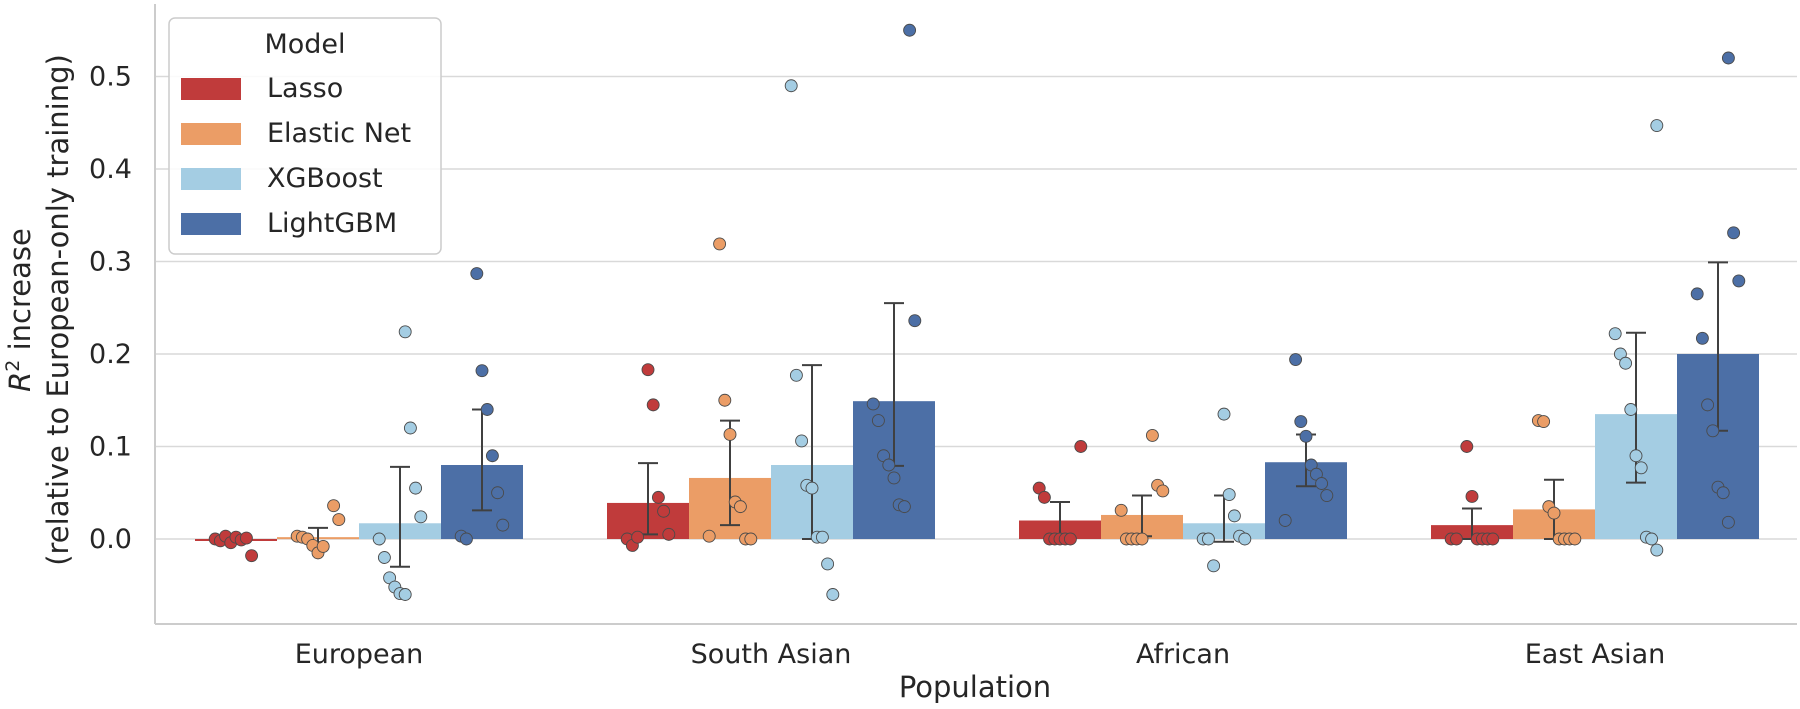 This screenshot has width=1800, height=709. Describe the element at coordinates (980, 654) in the screenshot. I see `x-ticks: European South Asian African East Asian` at that location.